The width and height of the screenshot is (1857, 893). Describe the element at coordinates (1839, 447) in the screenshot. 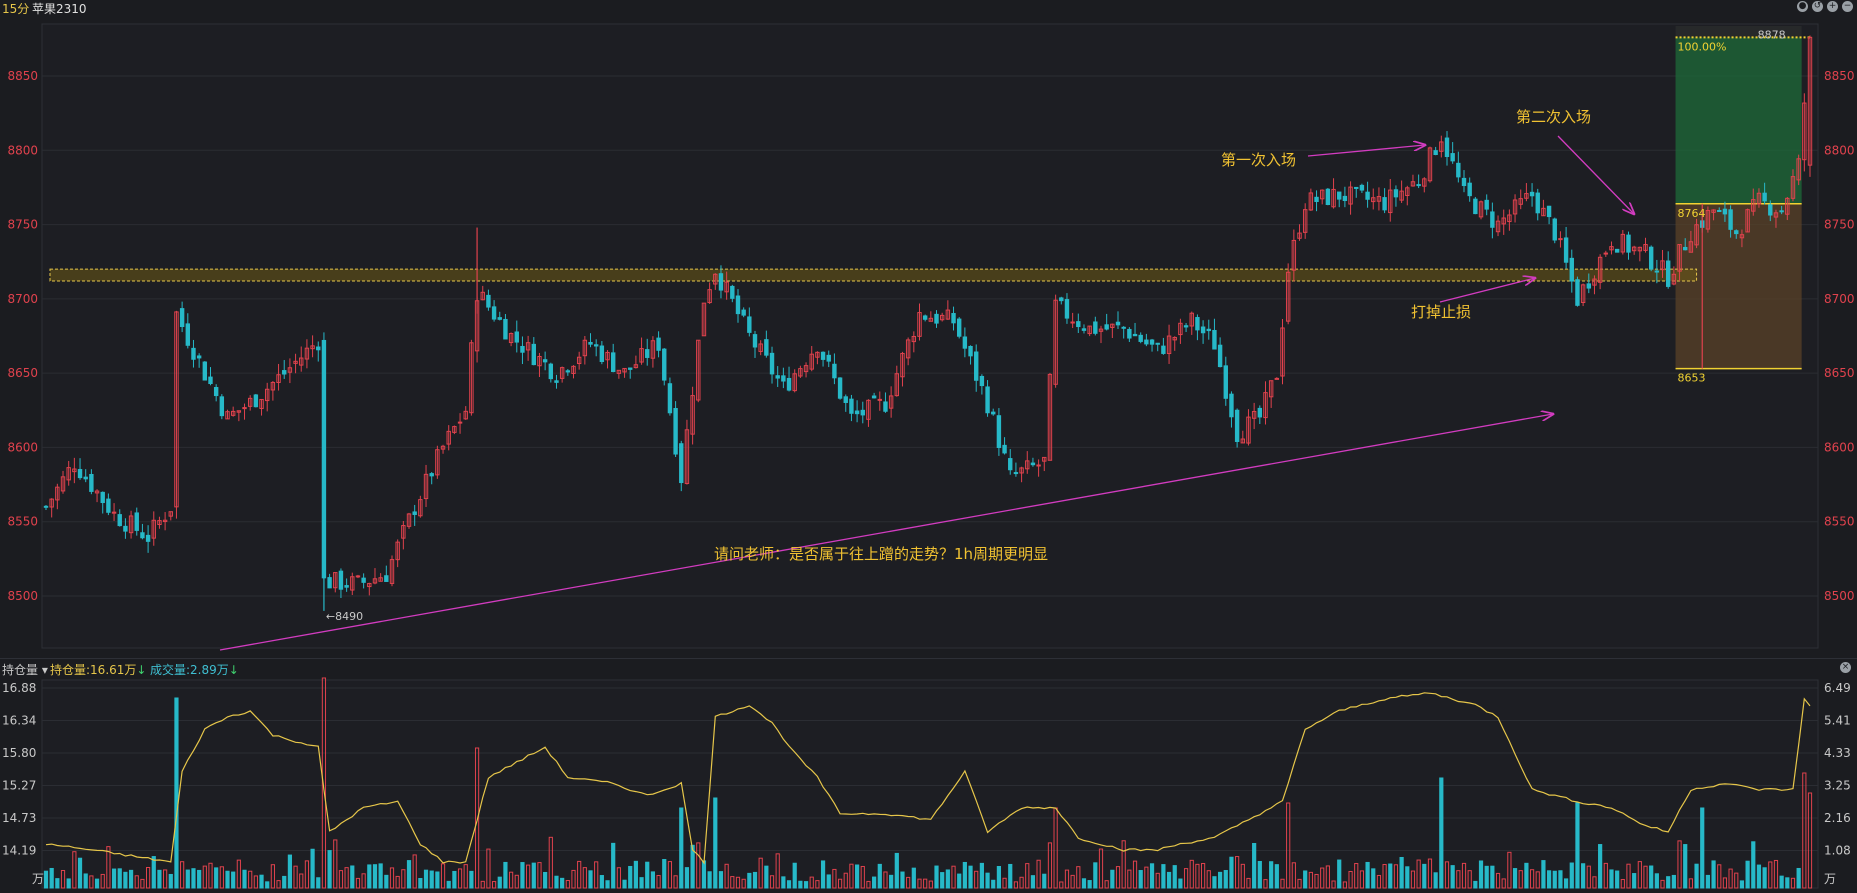

I see `y-tick-label-right: 8600` at that location.